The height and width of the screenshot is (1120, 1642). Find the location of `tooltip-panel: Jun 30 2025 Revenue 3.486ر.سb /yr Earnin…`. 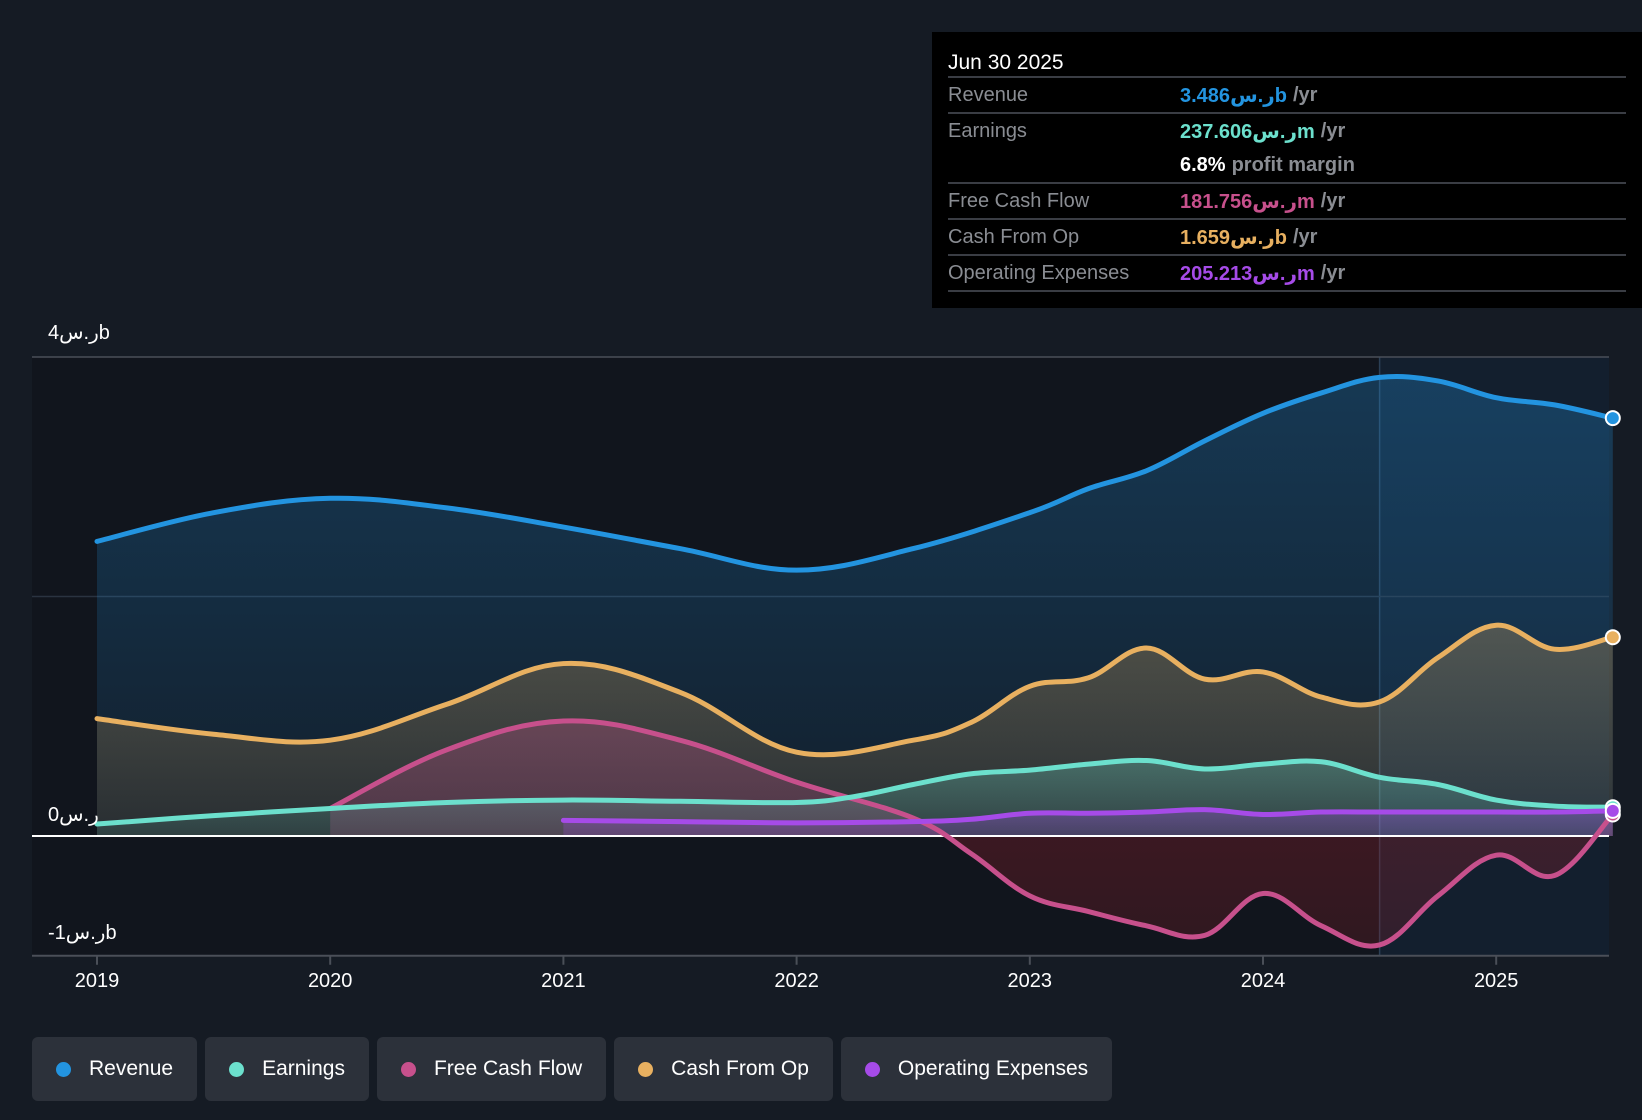

tooltip-panel: Jun 30 2025 Revenue 3.486ر.سb /yr Earnin… is located at coordinates (1287, 170).